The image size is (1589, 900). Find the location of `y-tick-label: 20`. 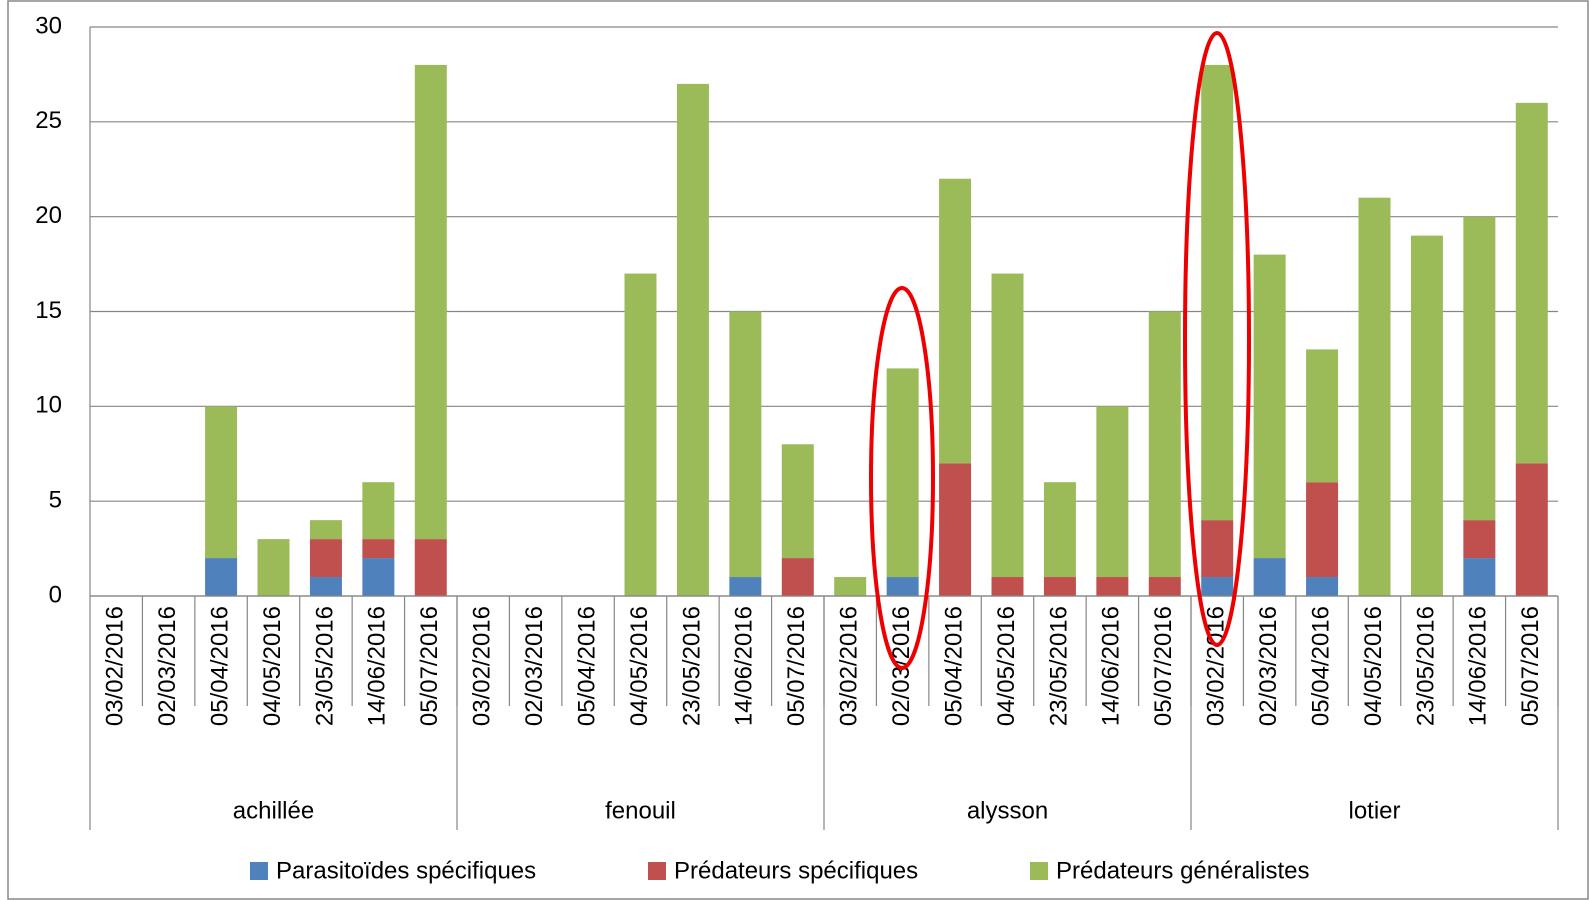

y-tick-label: 20 is located at coordinates (48, 215).